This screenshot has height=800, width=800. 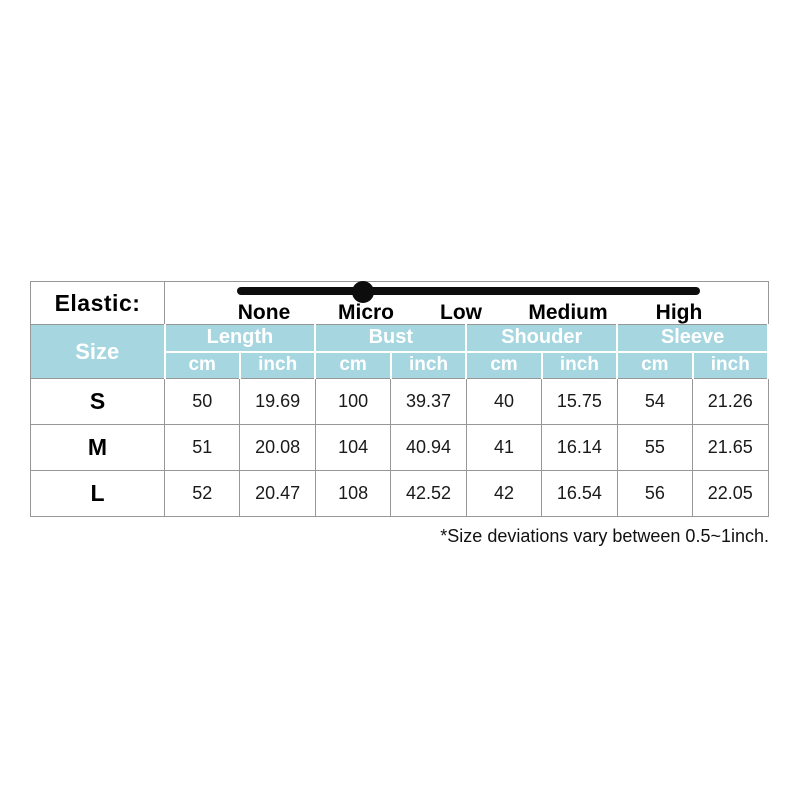 I want to click on elastic-slider-dot-icon, so click(x=363, y=292).